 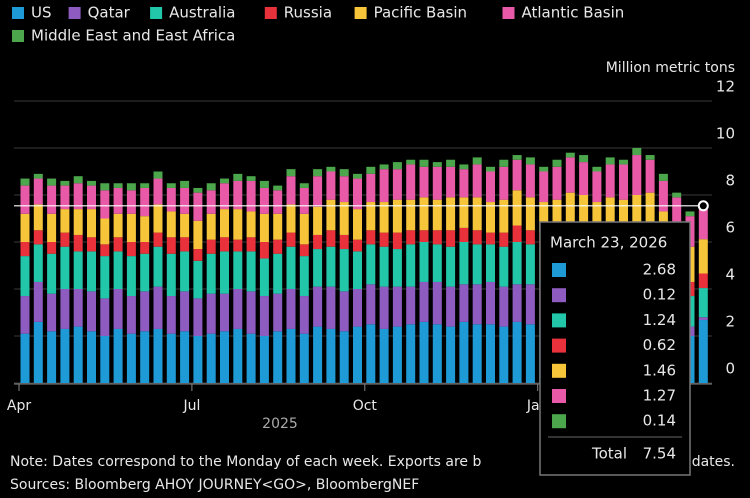 What do you see at coordinates (109, 13) in the screenshot?
I see `legend-label: Qatar` at bounding box center [109, 13].